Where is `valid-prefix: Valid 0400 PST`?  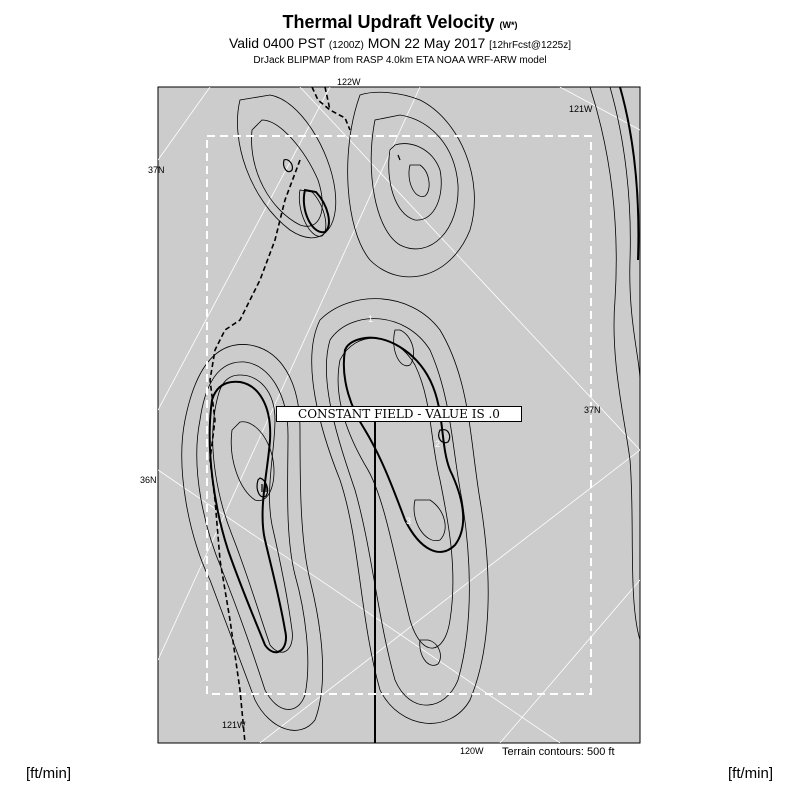
valid-prefix: Valid 0400 PST is located at coordinates (276, 43).